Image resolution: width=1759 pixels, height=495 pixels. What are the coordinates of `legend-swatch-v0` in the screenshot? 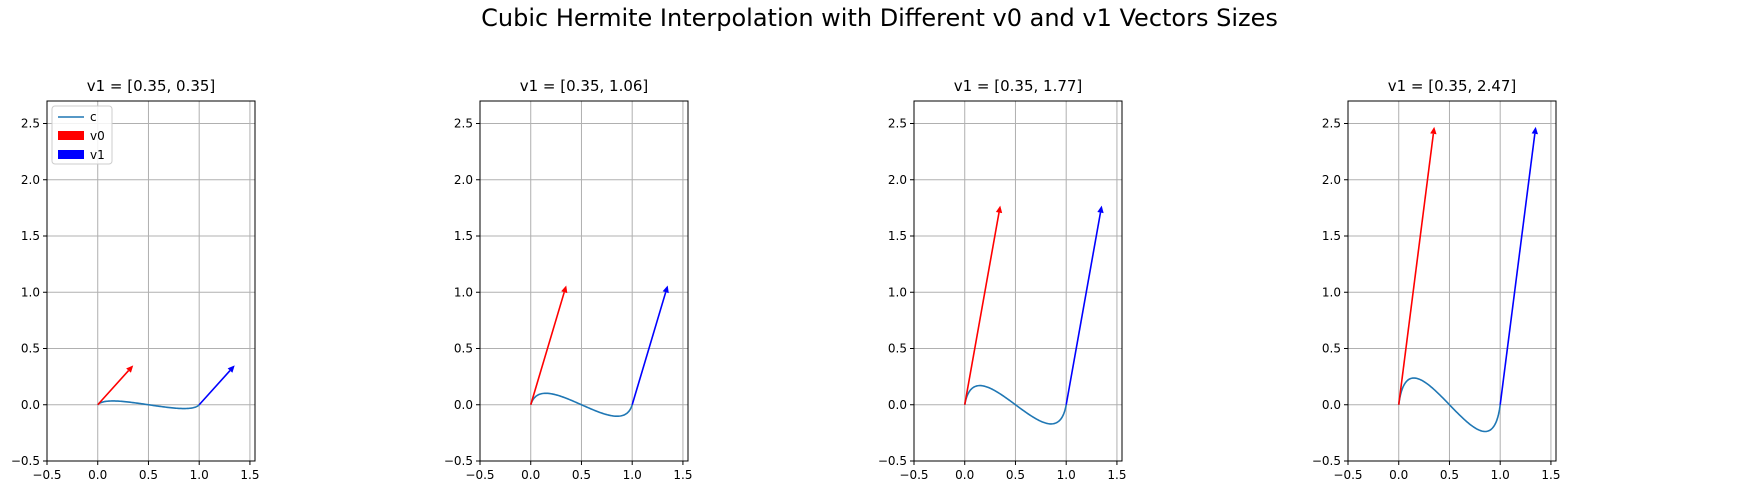 It's located at (71, 135).